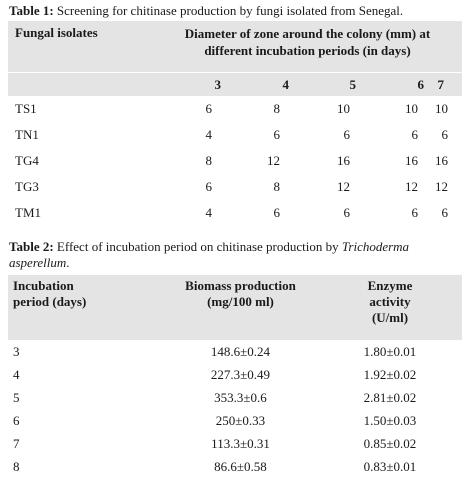 Image resolution: width=476 pixels, height=487 pixels. I want to click on table2-header-period: Incubation period (days), so click(85, 307).